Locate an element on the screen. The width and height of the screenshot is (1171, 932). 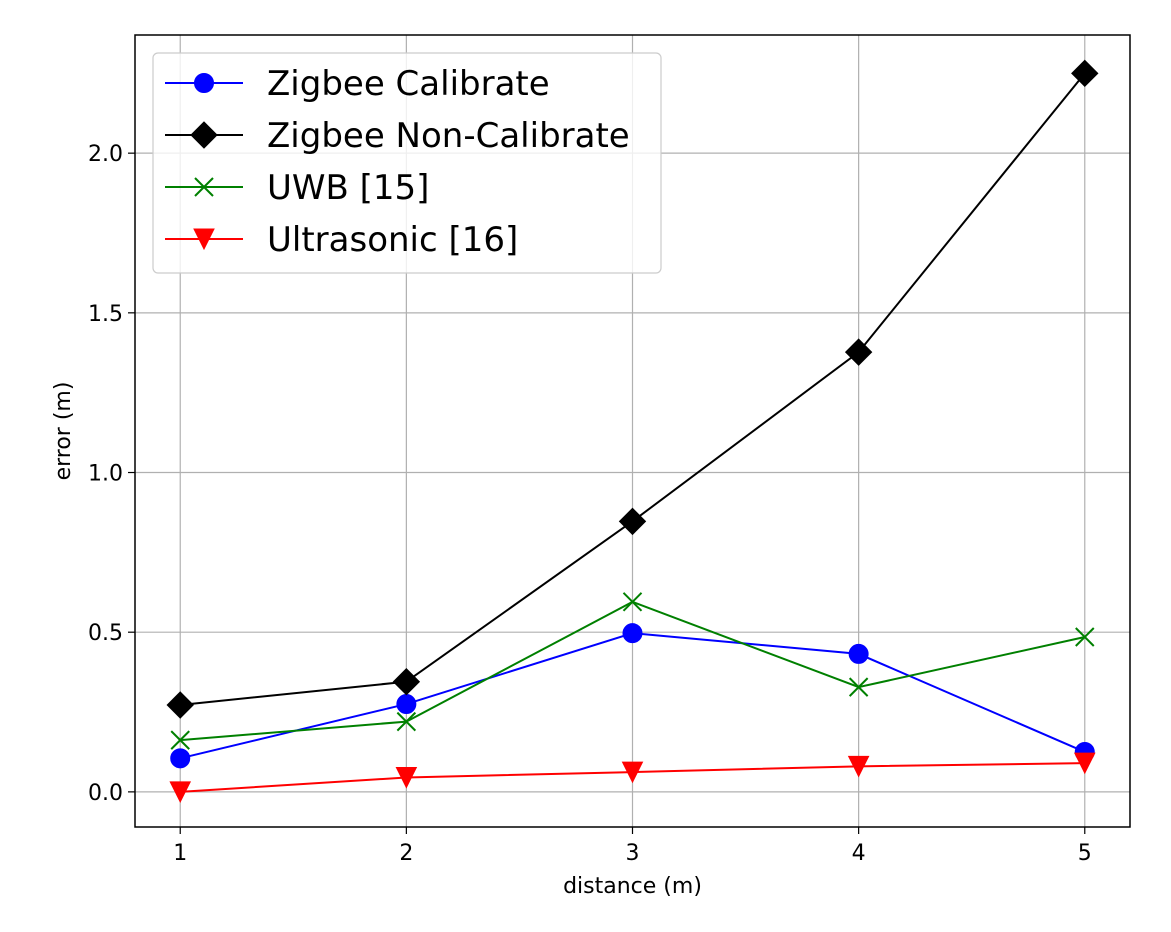
y-axis-label: error (m) is located at coordinates (63, 431).